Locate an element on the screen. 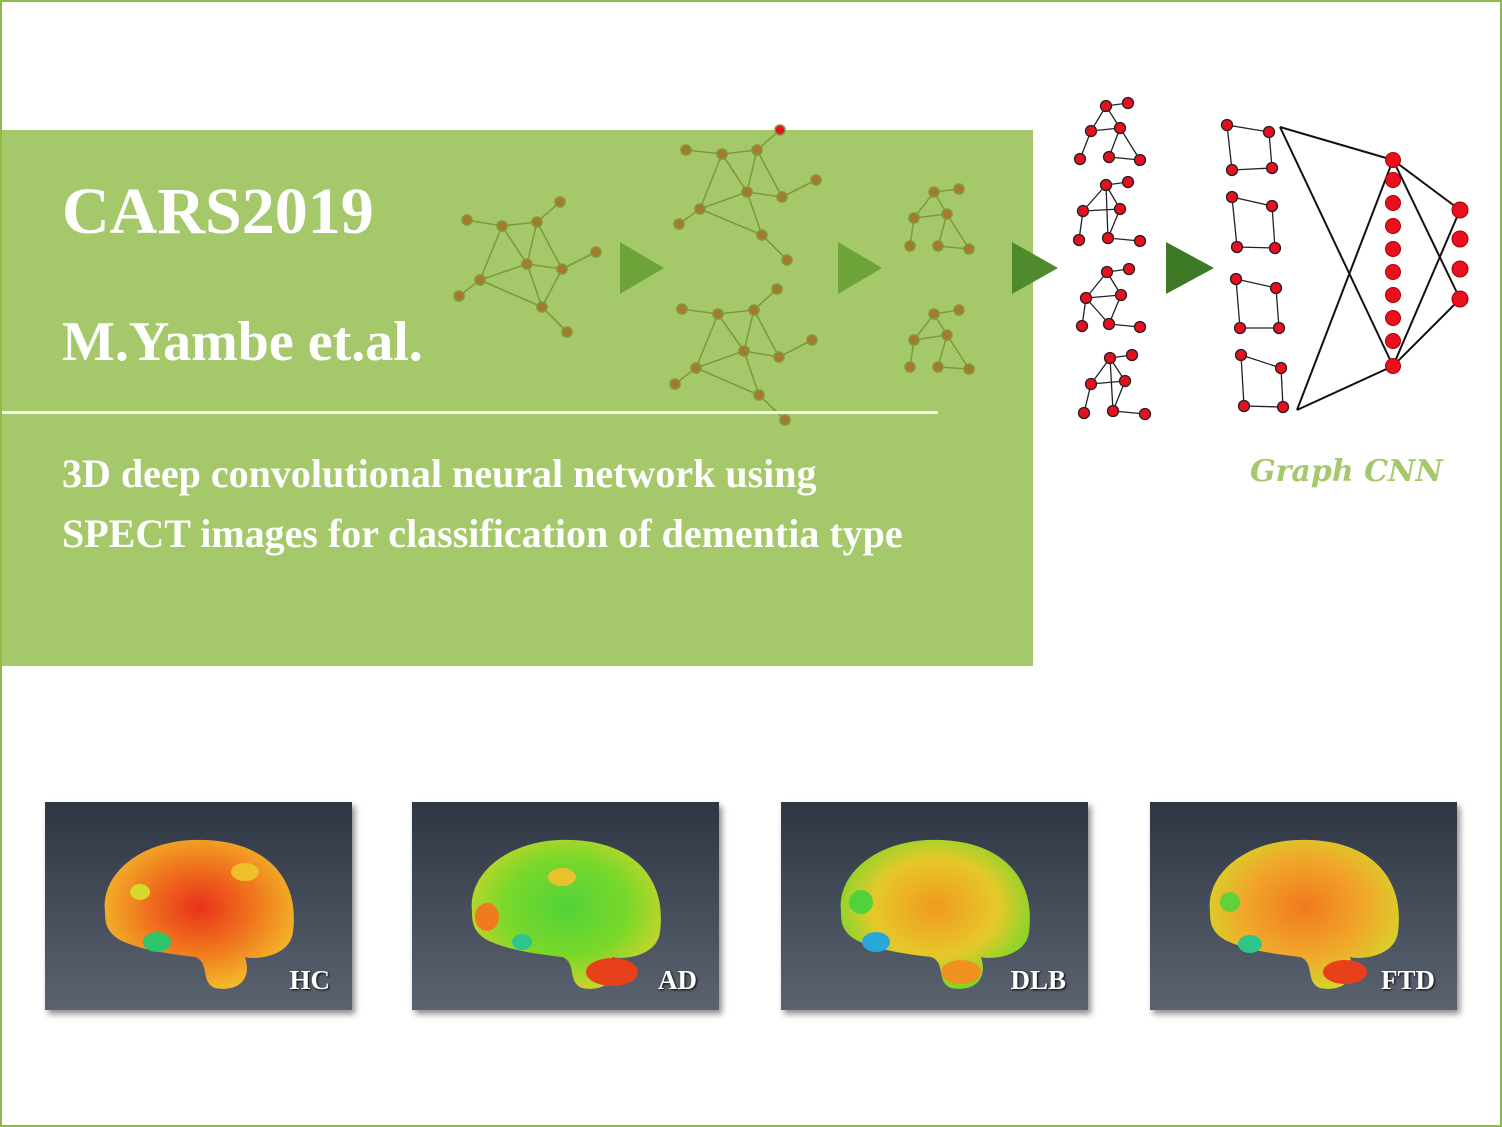  pooled-graph-top is located at coordinates (939, 219).